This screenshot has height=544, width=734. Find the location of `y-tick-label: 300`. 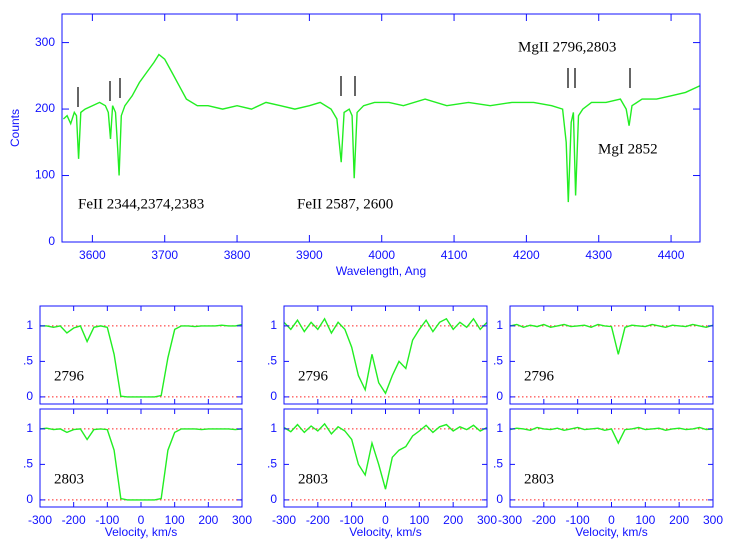

y-tick-label: 300 is located at coordinates (45, 42).